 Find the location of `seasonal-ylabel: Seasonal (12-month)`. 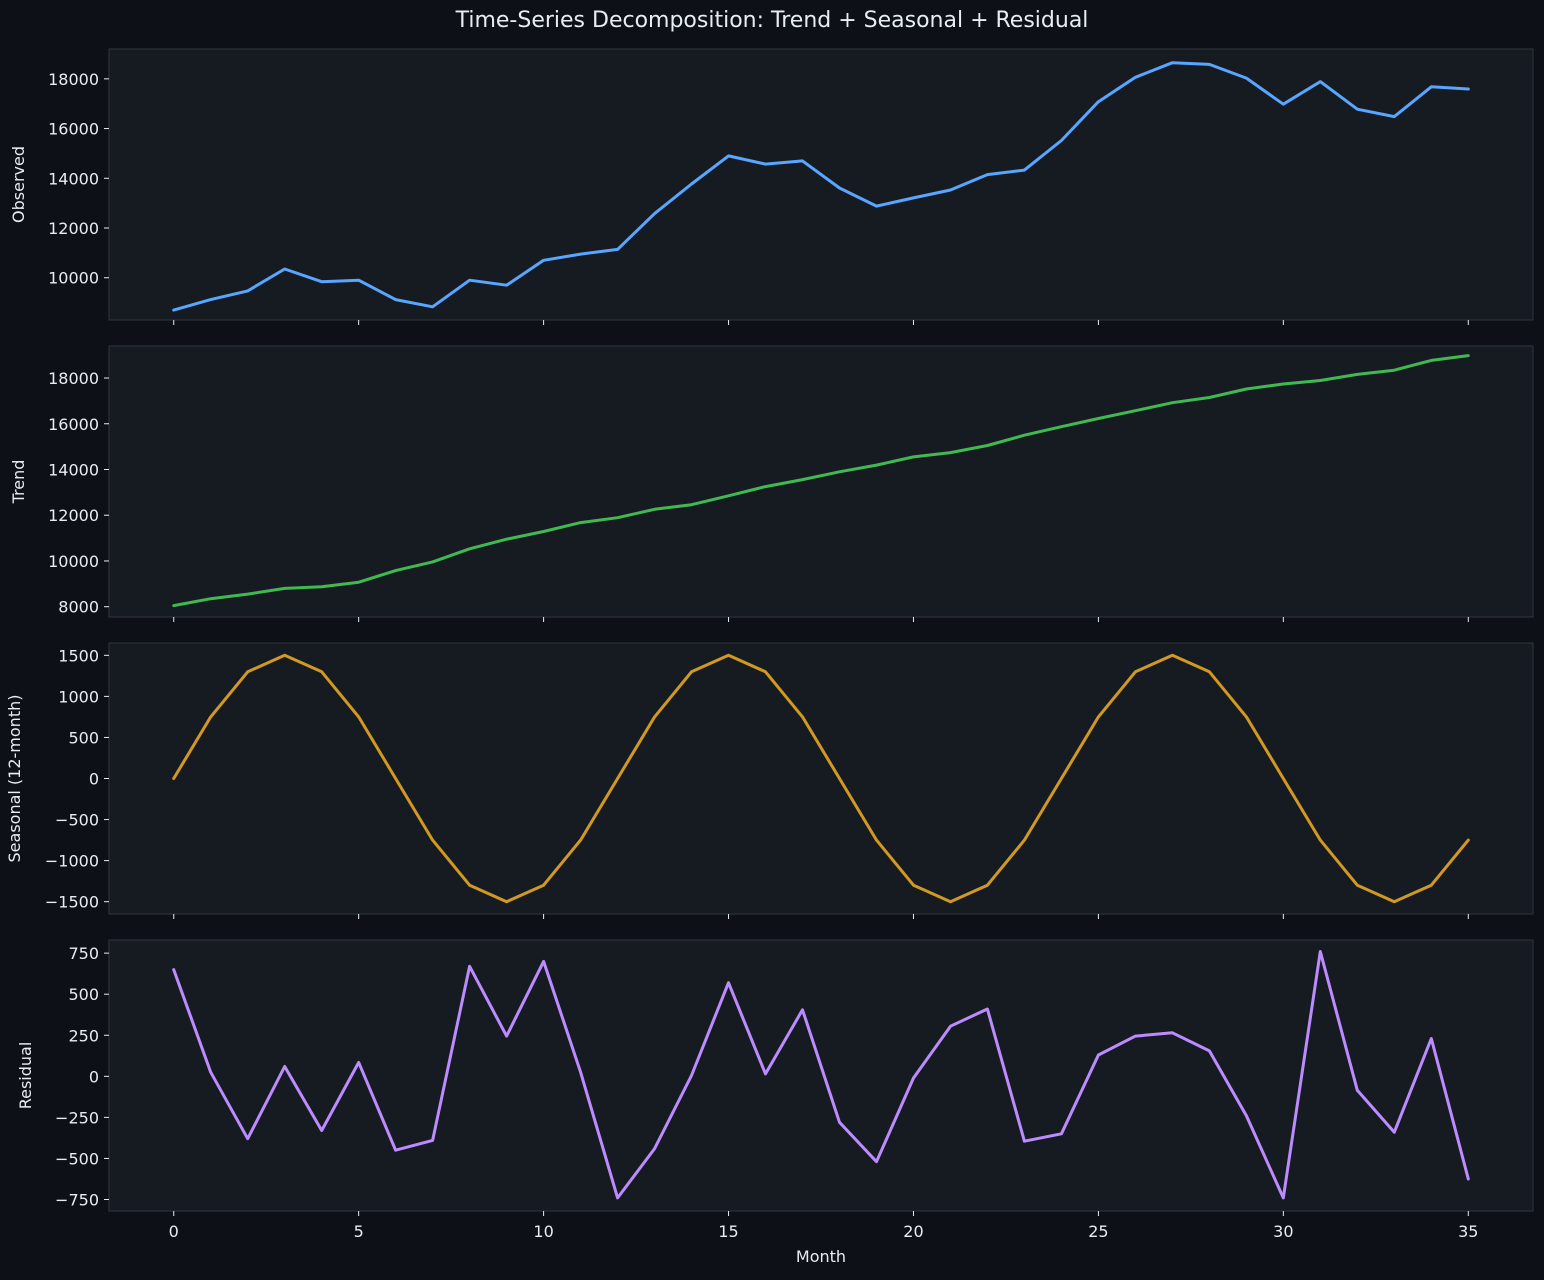

seasonal-ylabel: Seasonal (12-month) is located at coordinates (14, 779).